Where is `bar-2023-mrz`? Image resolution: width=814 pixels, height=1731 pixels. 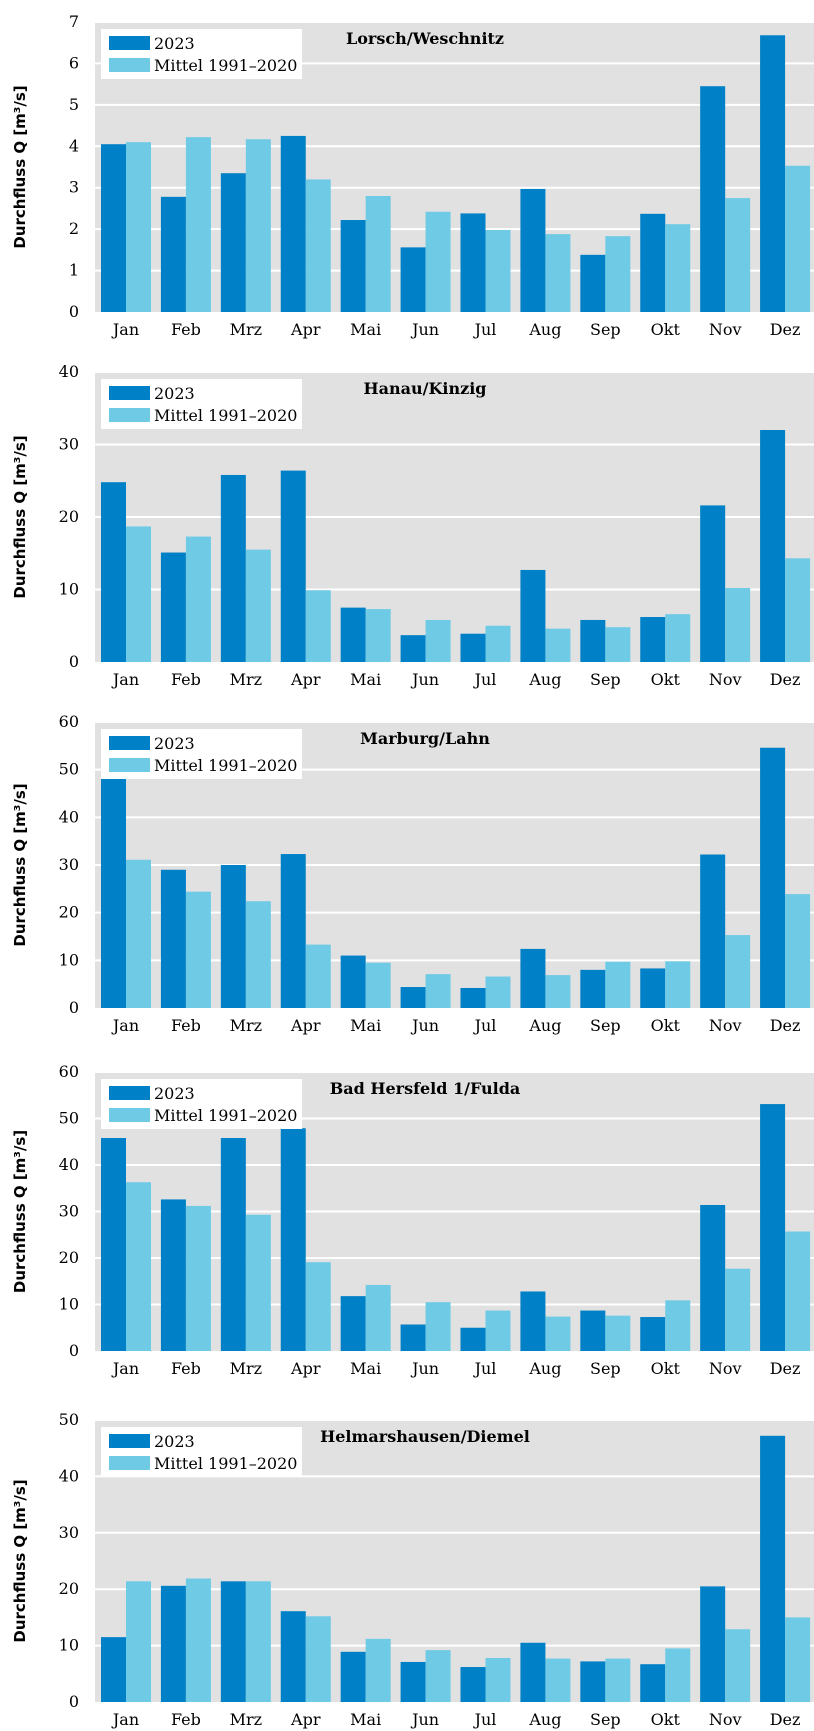 bar-2023-mrz is located at coordinates (233, 242).